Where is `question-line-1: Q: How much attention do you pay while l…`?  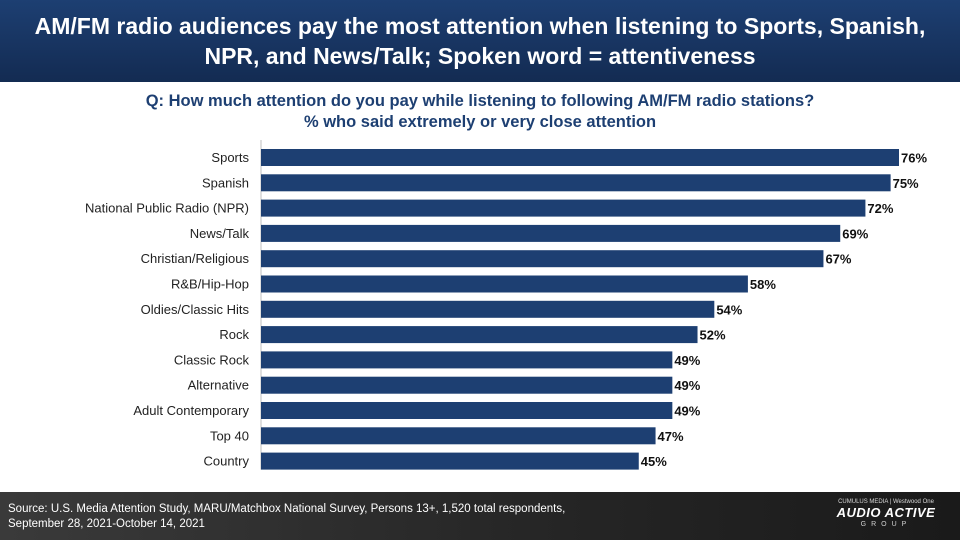 question-line-1: Q: How much attention do you pay while l… is located at coordinates (480, 101).